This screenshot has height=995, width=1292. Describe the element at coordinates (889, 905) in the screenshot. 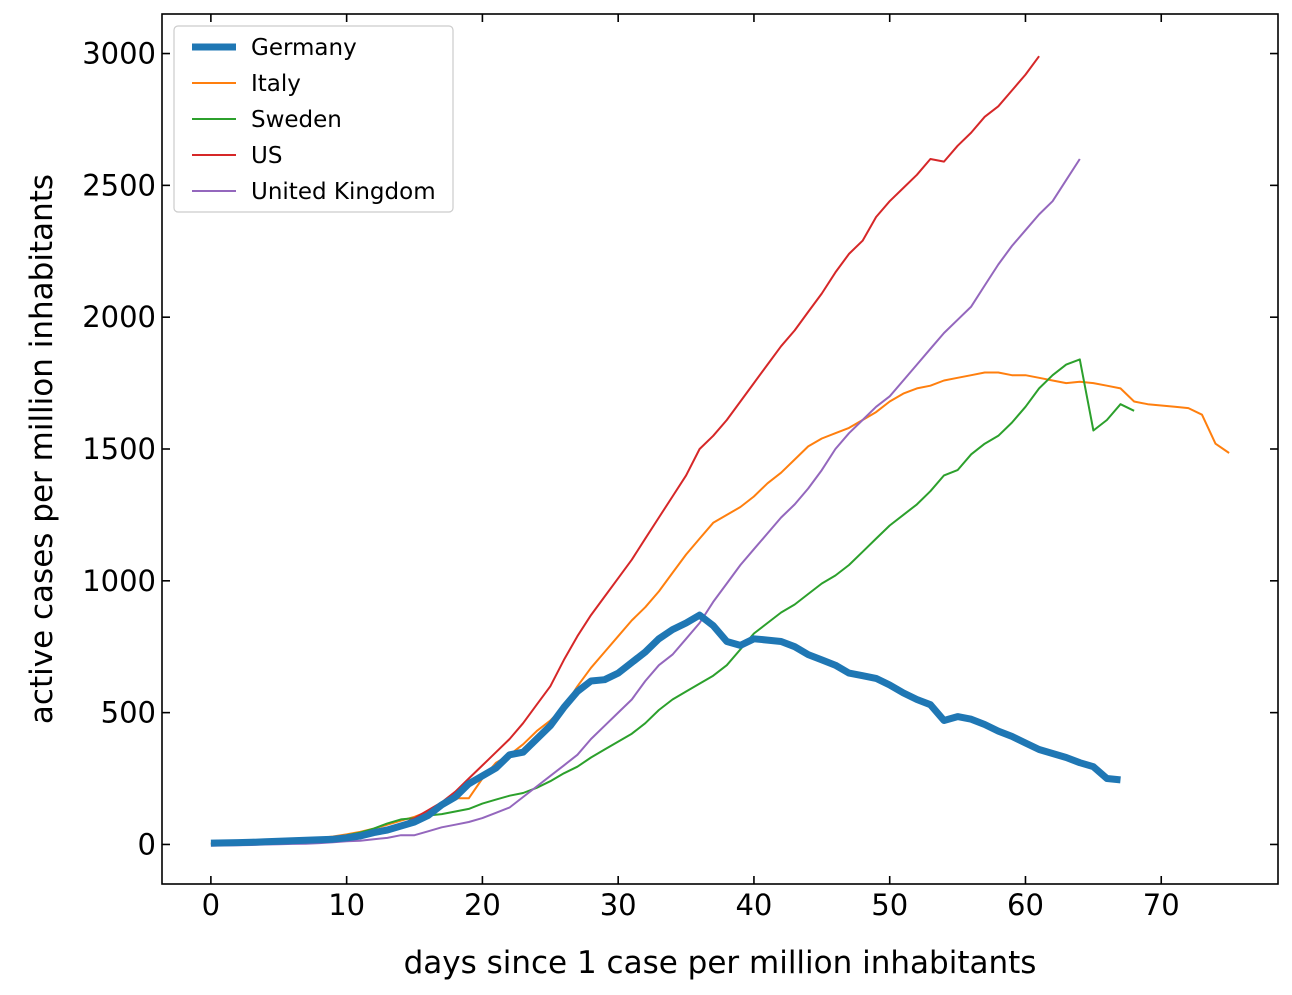

I see `x-tick-label: 50` at that location.